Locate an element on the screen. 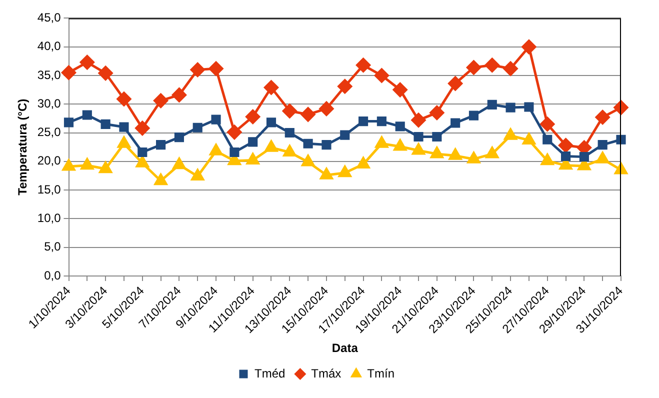 Image resolution: width=659 pixels, height=398 pixels. y-tick-label: 0,0 is located at coordinates (53, 275).